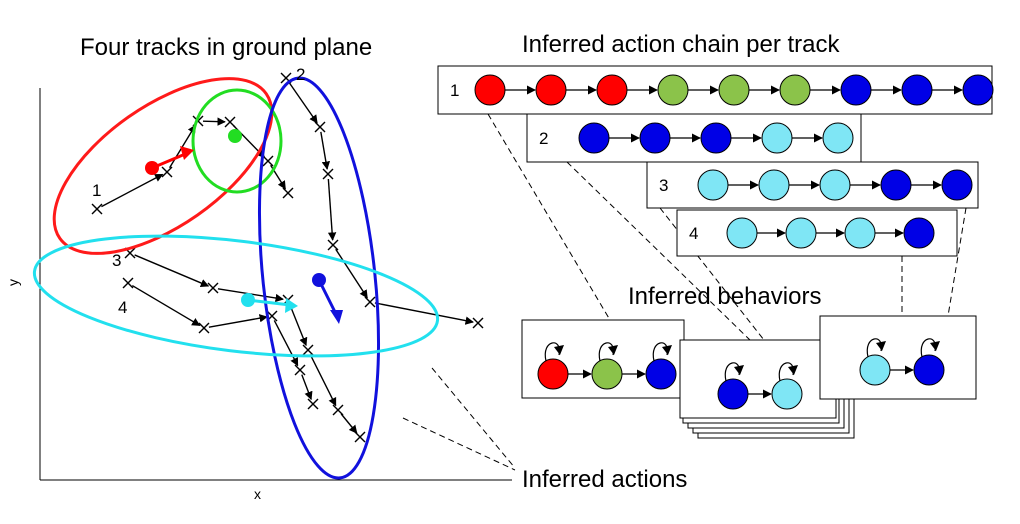 The height and width of the screenshot is (524, 1020). Describe the element at coordinates (681, 44) in the screenshot. I see `action-chain-title: Inferred action chain per track` at that location.